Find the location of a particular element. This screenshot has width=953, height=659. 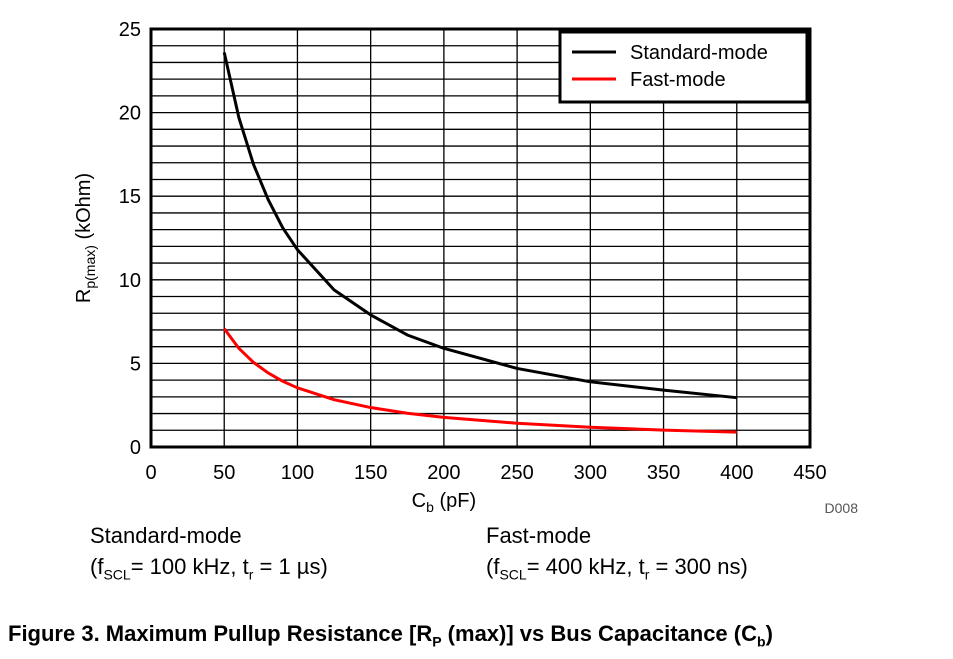

legend-box is located at coordinates (683, 67).